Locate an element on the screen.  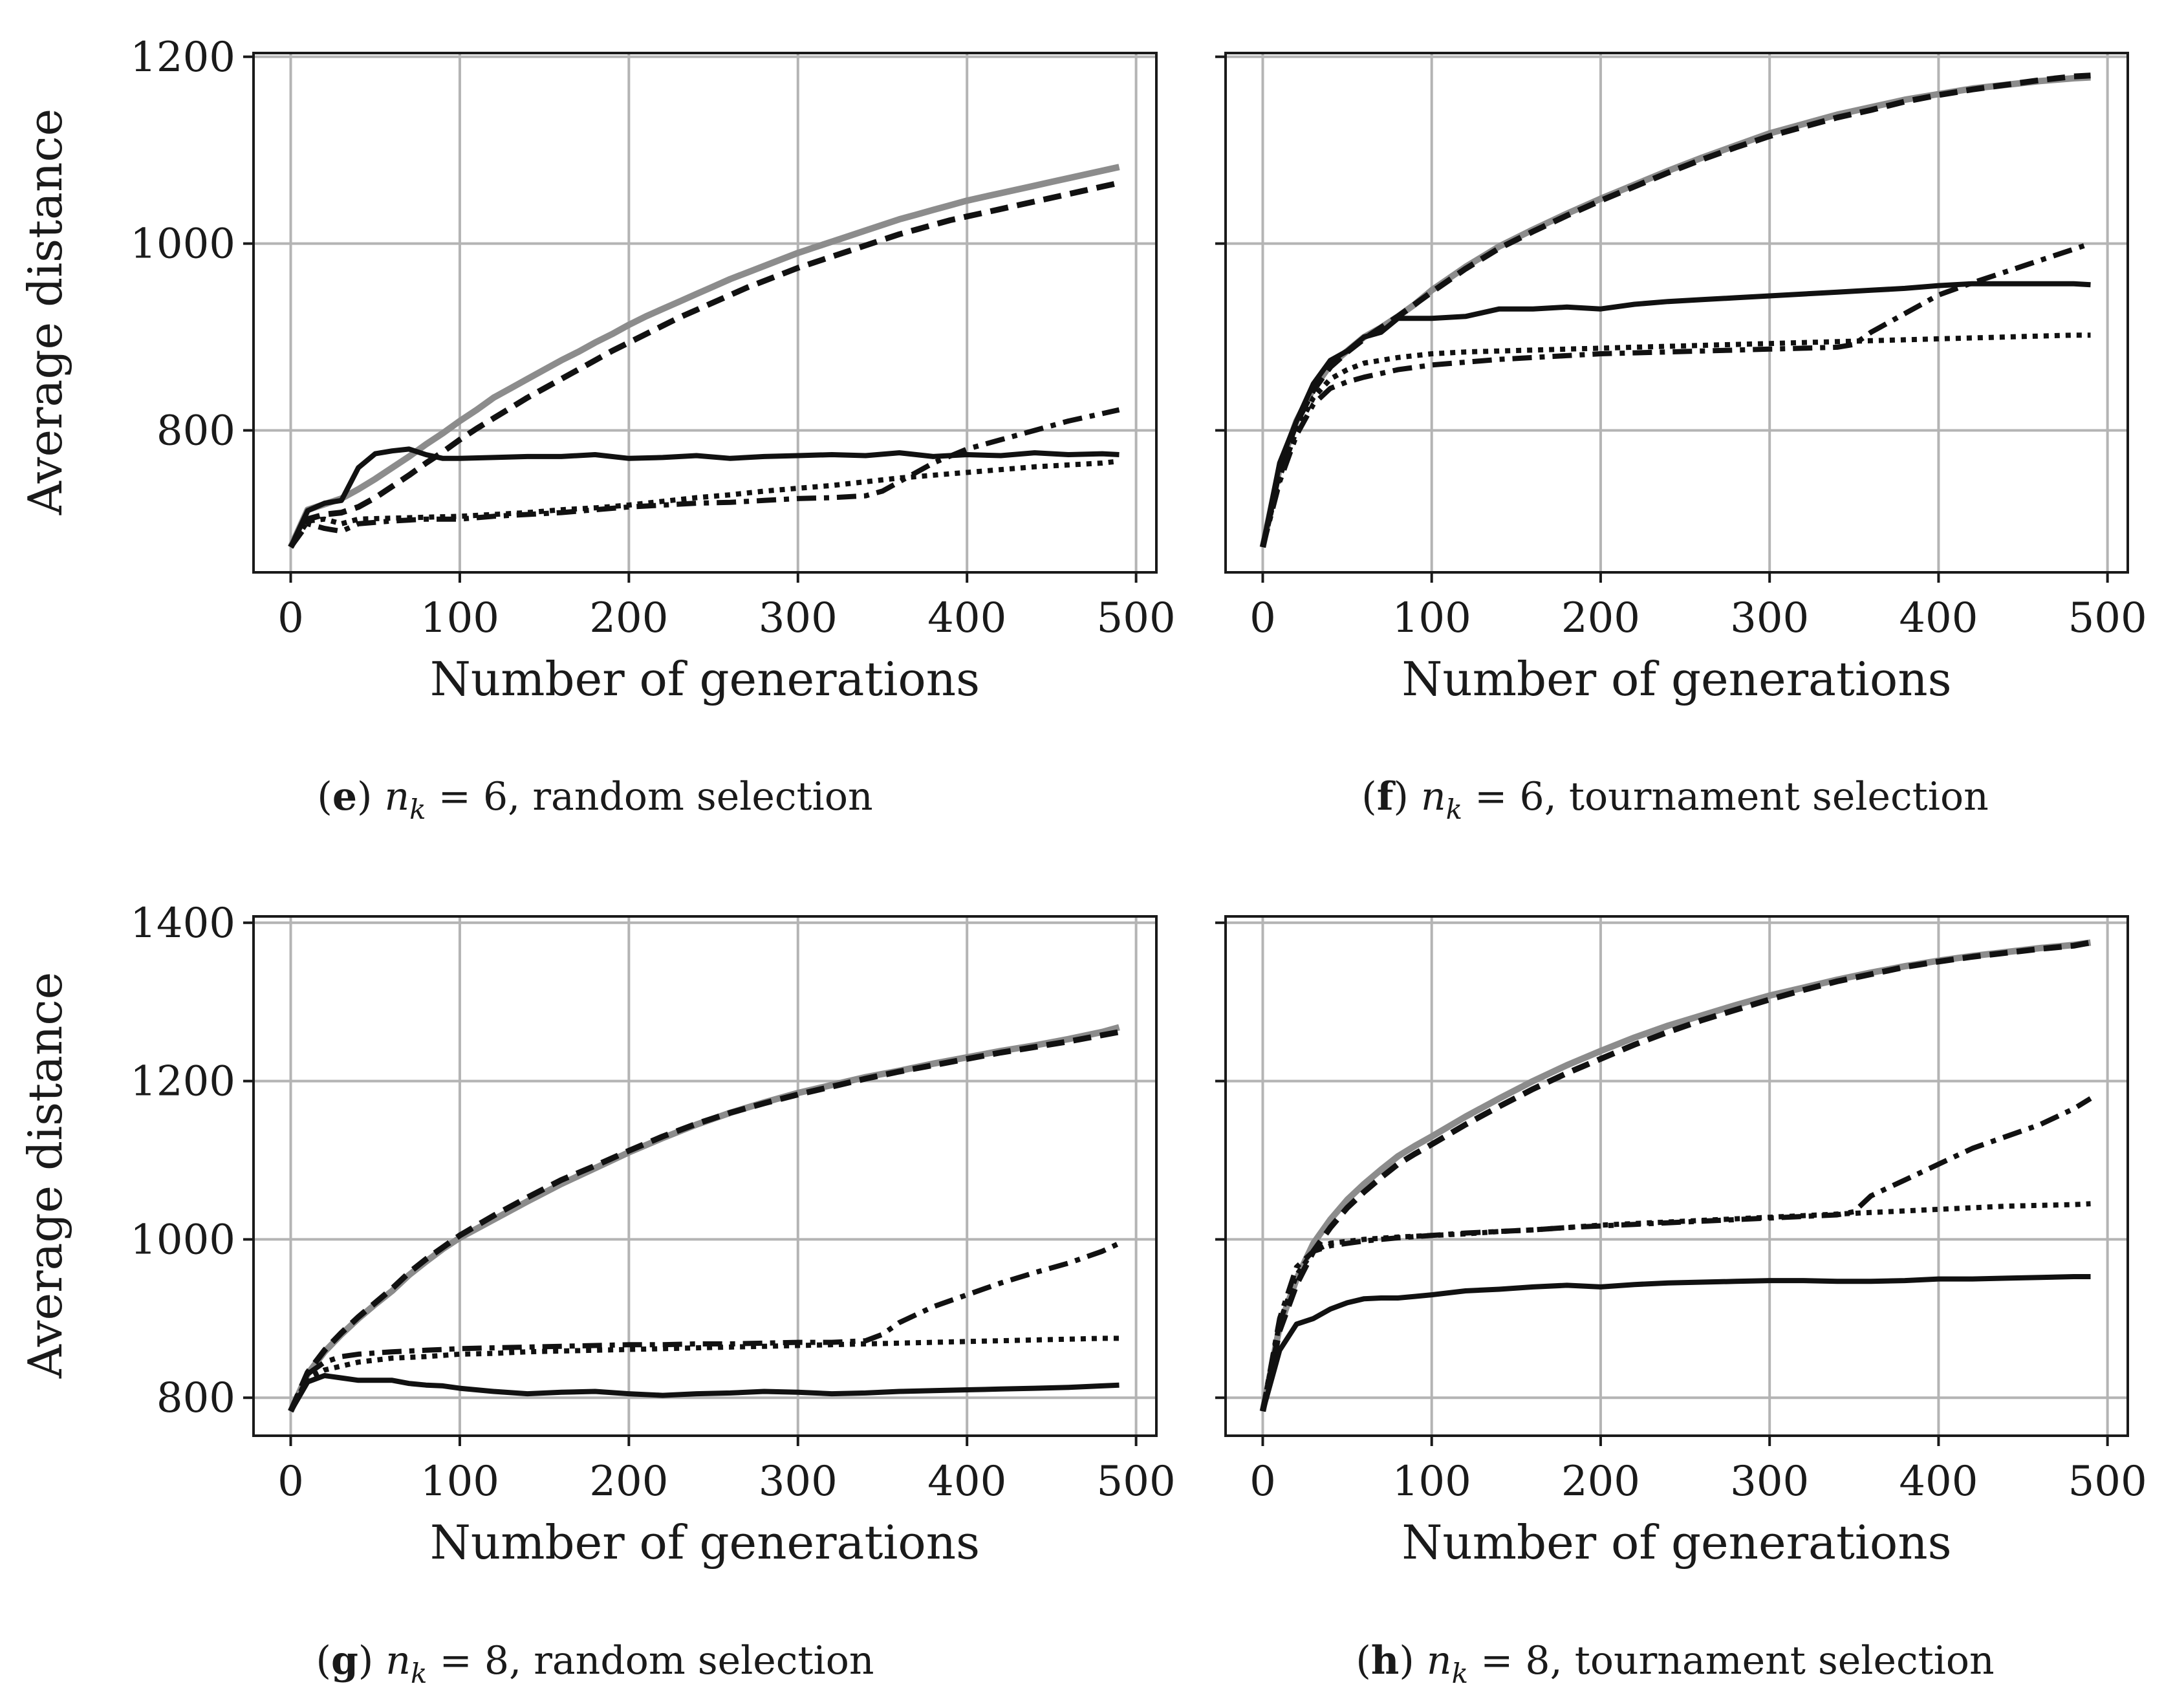
panel-caption: (g) nk = 8, random selection is located at coordinates (595, 1663).